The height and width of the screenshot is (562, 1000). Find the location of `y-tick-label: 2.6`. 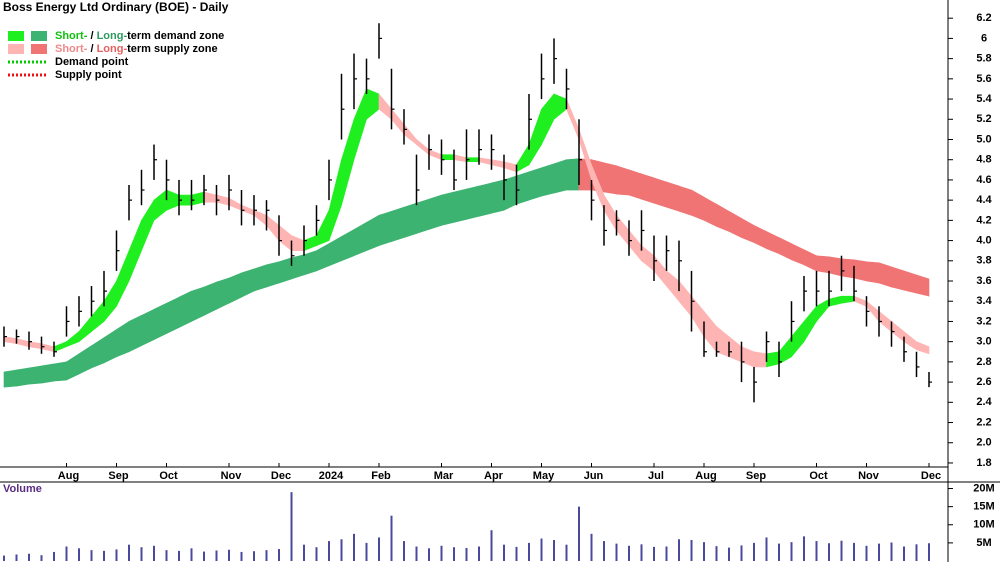

y-tick-label: 2.6 is located at coordinates (983, 382).